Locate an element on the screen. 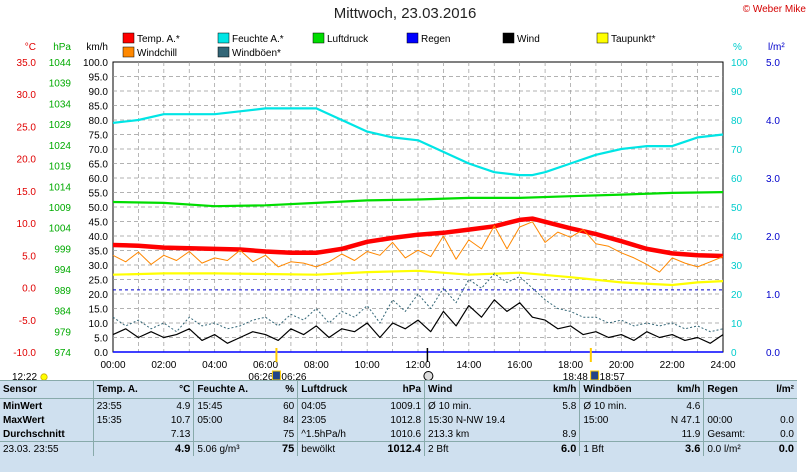  table-cell: 1012.8 is located at coordinates (406, 420).